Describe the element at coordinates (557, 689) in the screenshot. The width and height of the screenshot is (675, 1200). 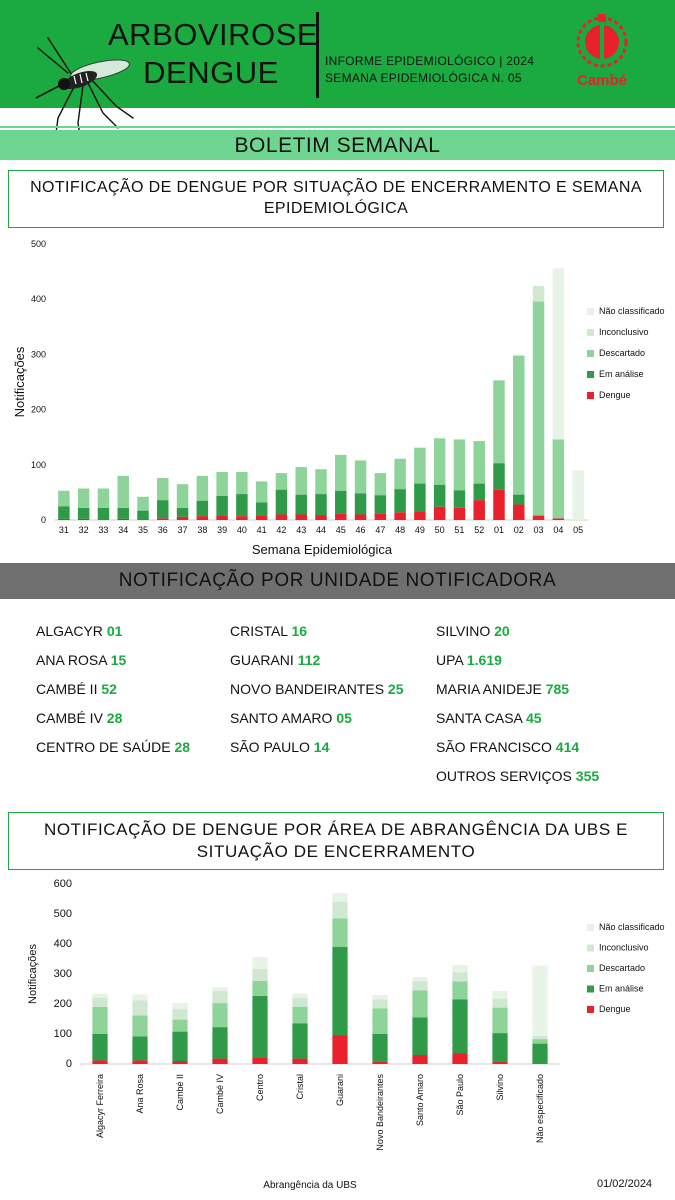
I see `unit-value: 785` at that location.